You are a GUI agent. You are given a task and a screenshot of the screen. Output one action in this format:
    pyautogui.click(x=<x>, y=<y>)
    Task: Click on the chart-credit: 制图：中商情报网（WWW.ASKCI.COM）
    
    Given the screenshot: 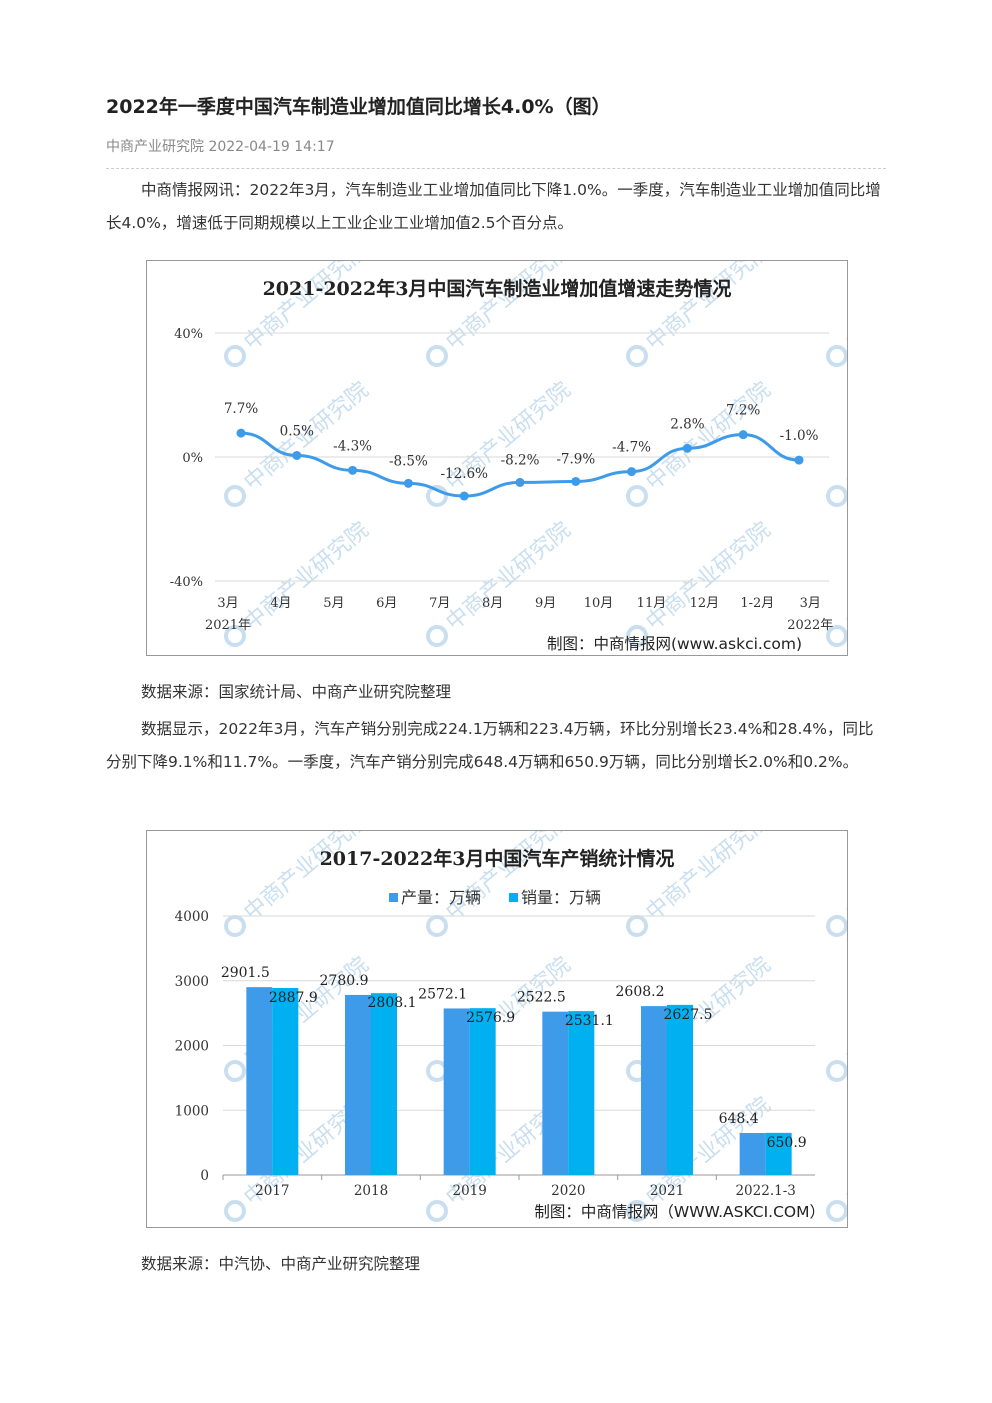 What is the action you would take?
    pyautogui.click(x=679, y=1212)
    